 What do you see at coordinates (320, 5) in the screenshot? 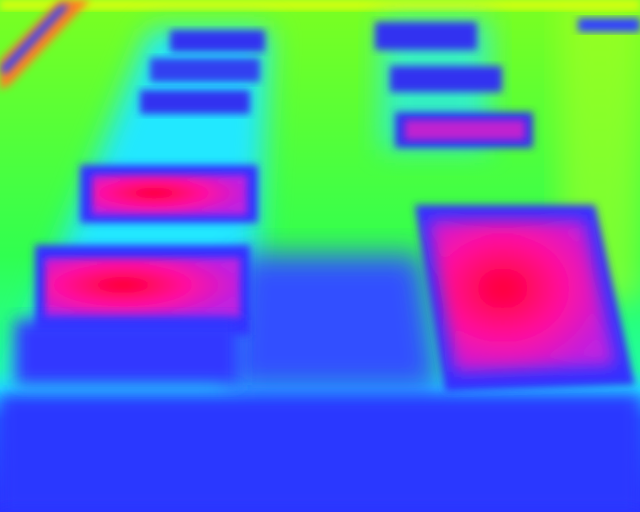
I see `top-strip` at bounding box center [320, 5].